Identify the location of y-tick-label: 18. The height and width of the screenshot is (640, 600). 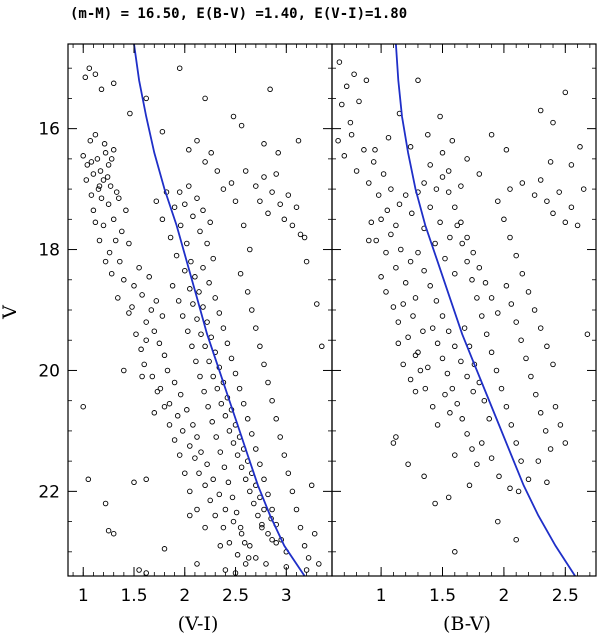
(49, 251).